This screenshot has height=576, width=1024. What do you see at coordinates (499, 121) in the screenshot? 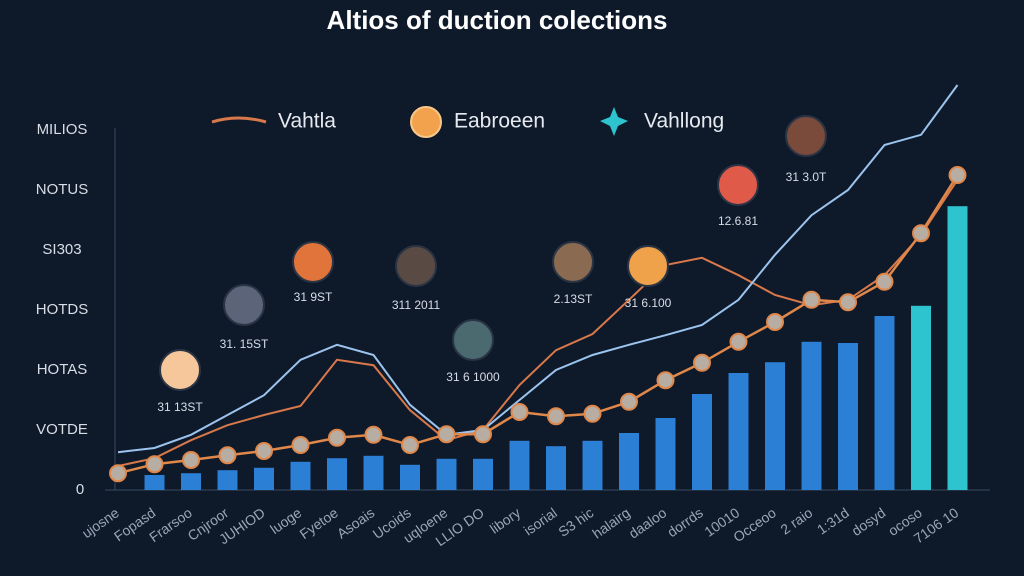
I see `legend-label: Eabroeen` at bounding box center [499, 121].